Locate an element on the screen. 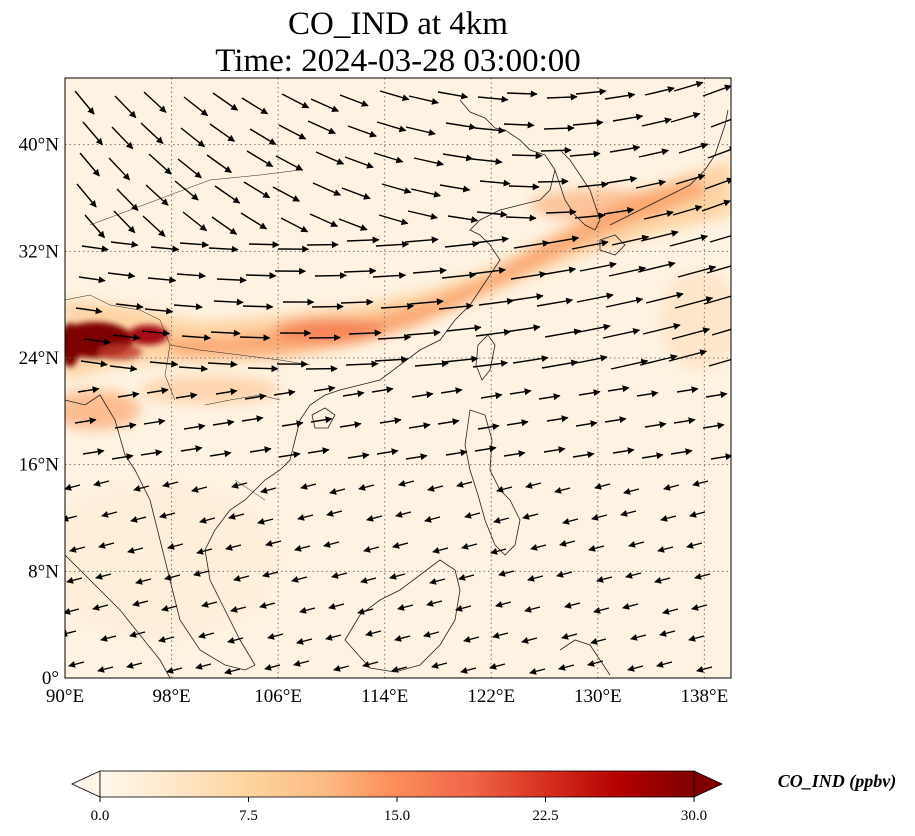 The image size is (915, 836). lat-tick-label: 24°N is located at coordinates (39, 358).